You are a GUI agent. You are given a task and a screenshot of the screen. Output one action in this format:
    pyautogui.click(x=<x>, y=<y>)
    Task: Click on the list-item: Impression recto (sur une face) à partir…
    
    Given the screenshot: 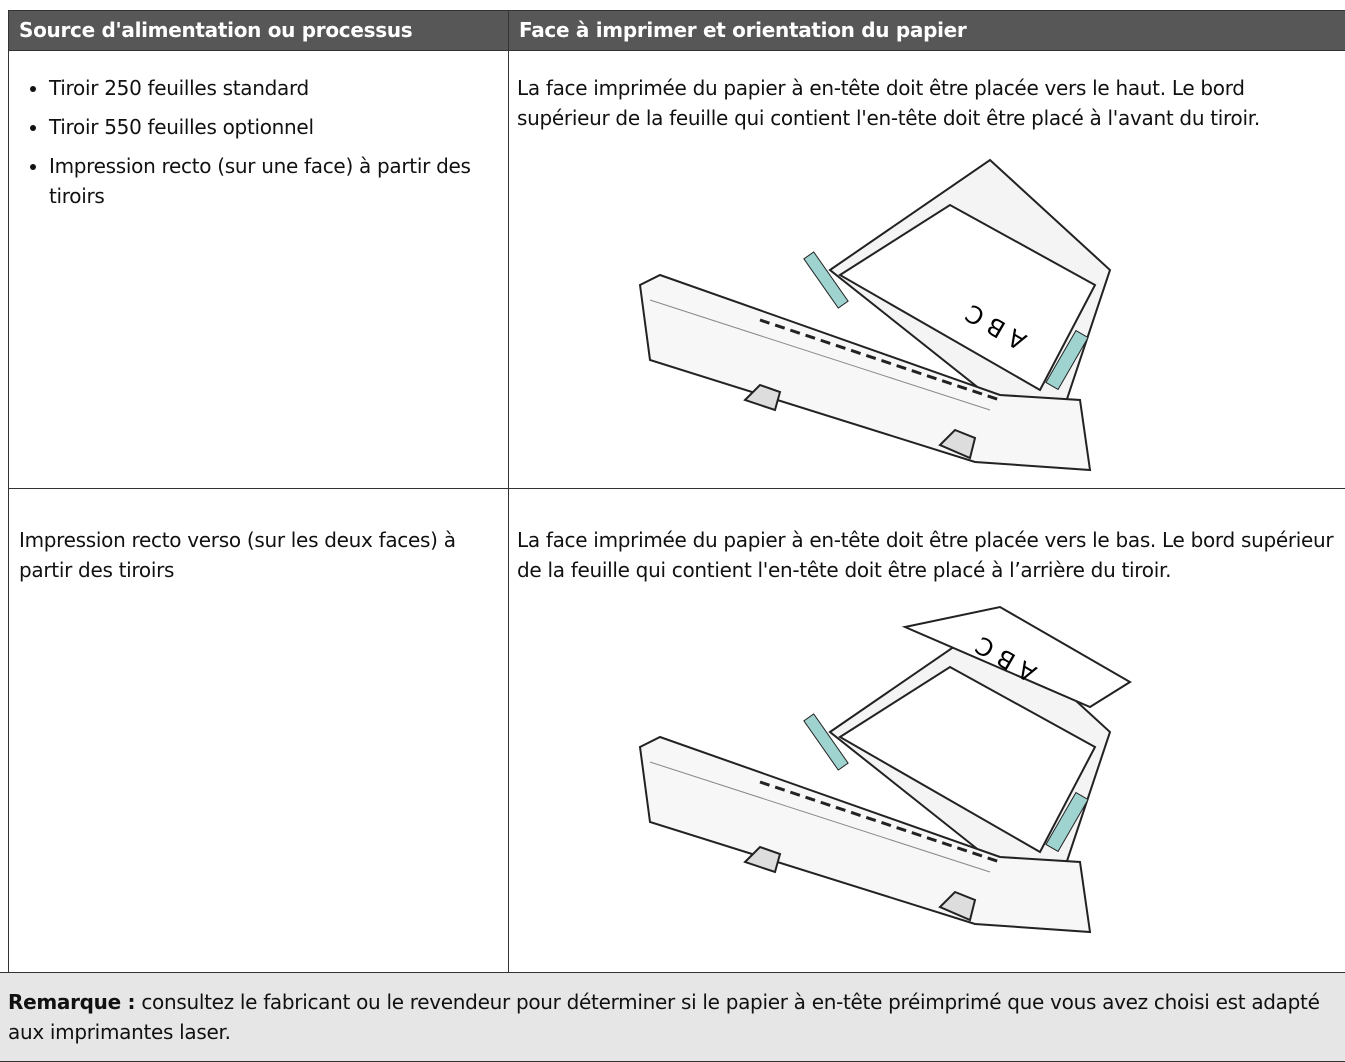 What is the action you would take?
    pyautogui.click(x=278, y=181)
    